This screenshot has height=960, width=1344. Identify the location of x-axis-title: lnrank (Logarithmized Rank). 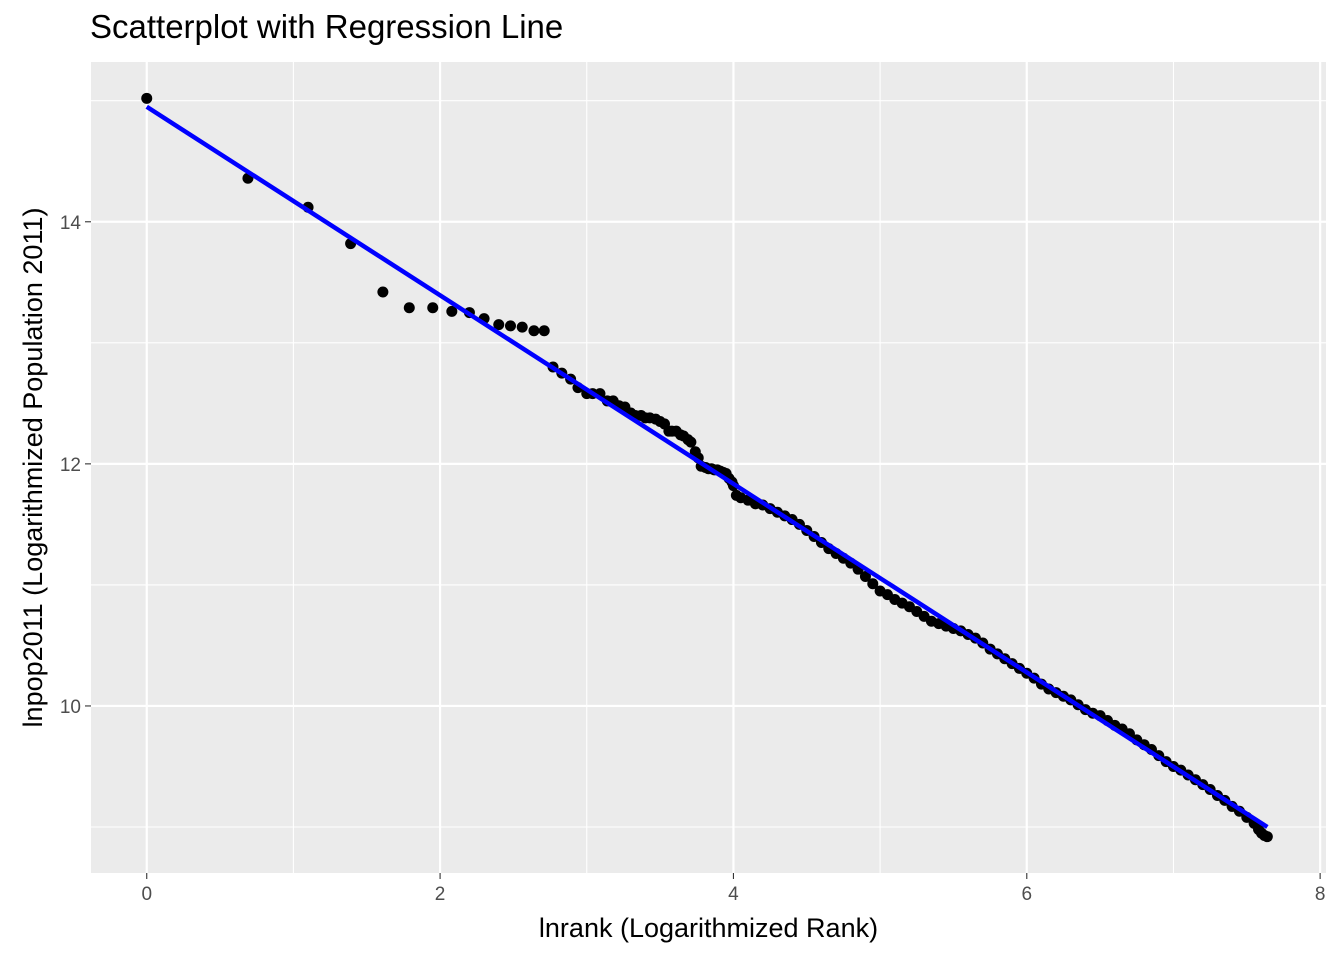
(708, 928).